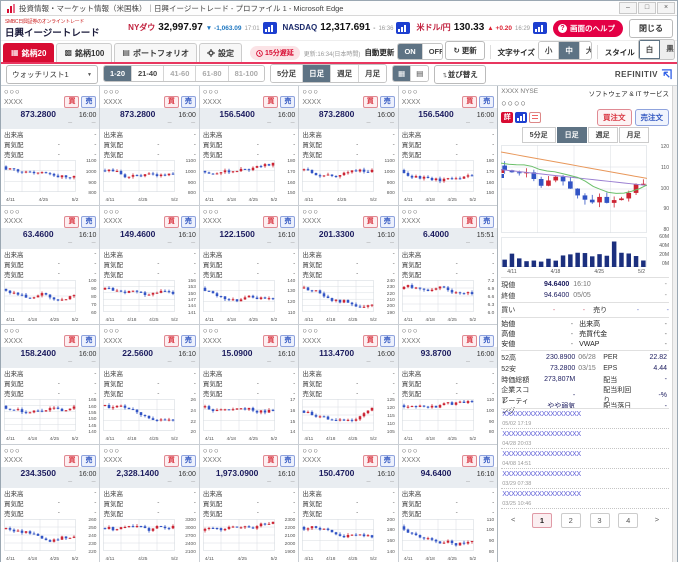  Describe the element at coordinates (571, 135) in the screenshot. I see `detail-tab-daily: 日足` at that location.